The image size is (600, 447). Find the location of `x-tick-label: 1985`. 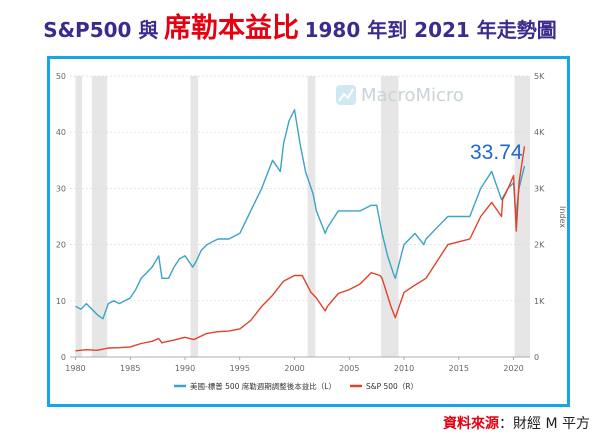

x-tick-label: 1985 is located at coordinates (130, 368).